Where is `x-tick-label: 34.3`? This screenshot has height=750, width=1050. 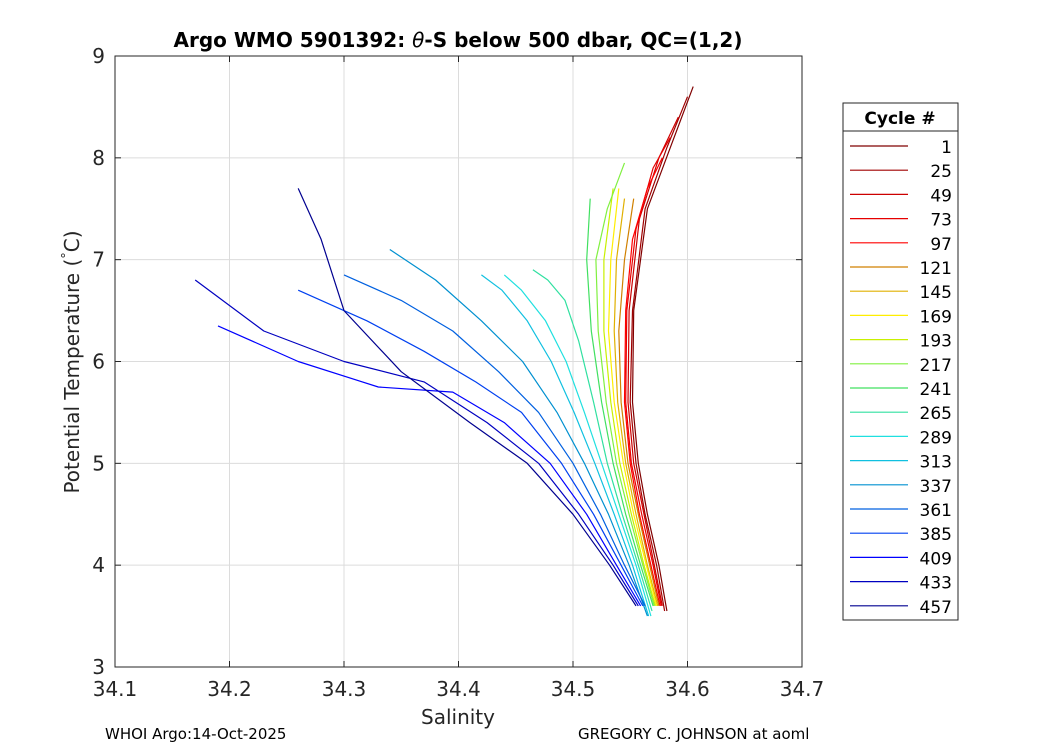
x-tick-label: 34.3 is located at coordinates (344, 689).